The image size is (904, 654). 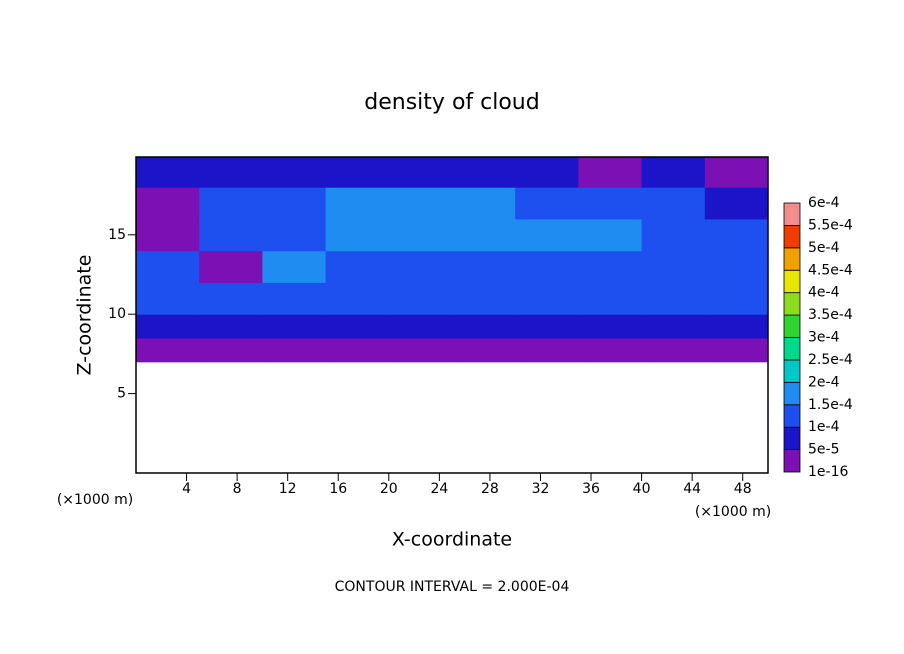 What do you see at coordinates (452, 587) in the screenshot?
I see `footer: CONTOUR INTERVAL = 2.000E-04` at bounding box center [452, 587].